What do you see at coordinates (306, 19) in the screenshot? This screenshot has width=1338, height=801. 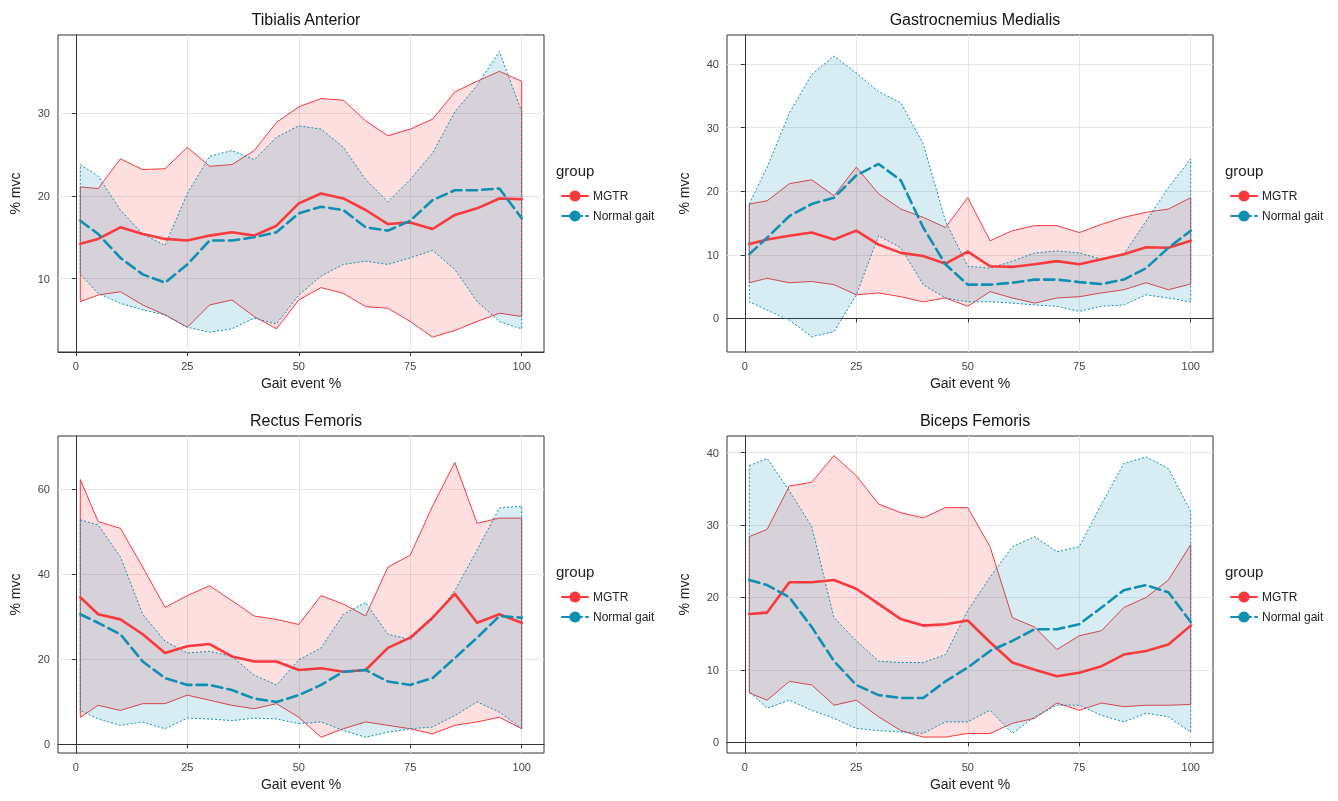 I see `chart-title: Tibialis Anterior` at bounding box center [306, 19].